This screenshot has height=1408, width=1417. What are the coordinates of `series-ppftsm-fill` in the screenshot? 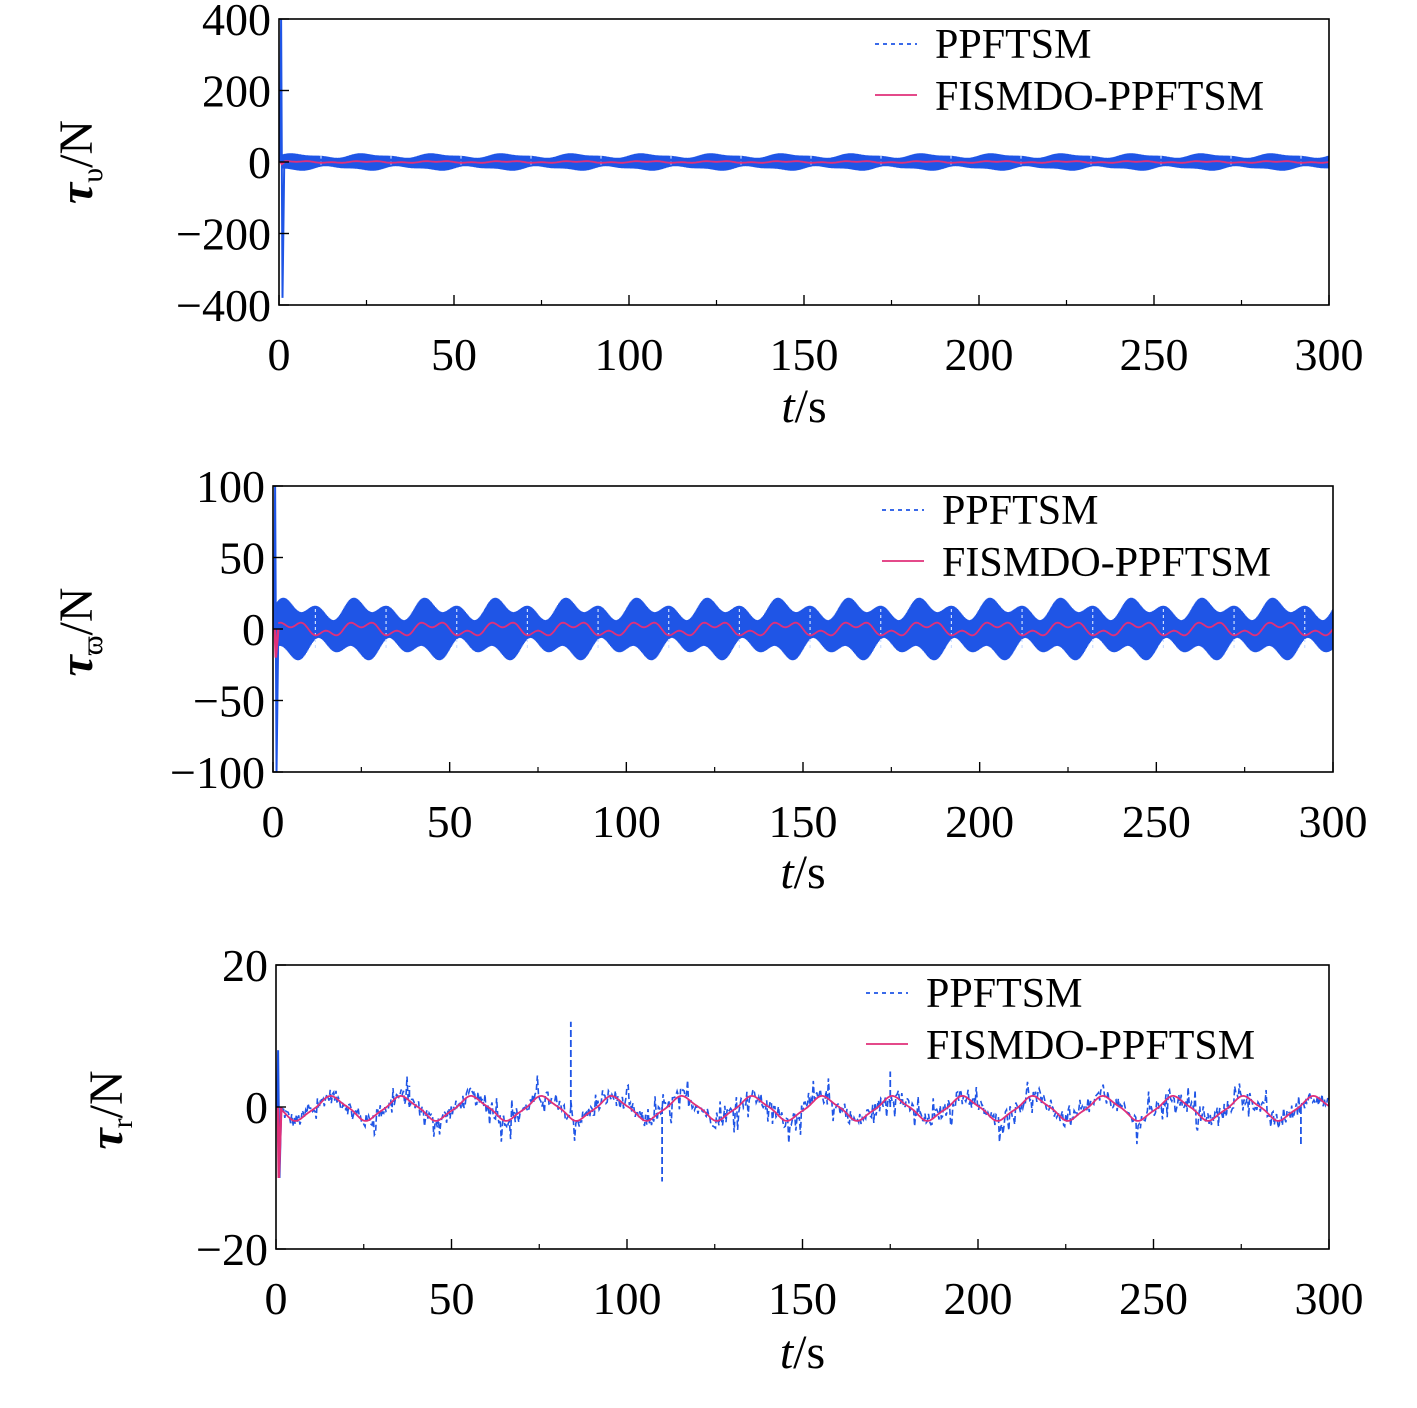 It's located at (804, 629).